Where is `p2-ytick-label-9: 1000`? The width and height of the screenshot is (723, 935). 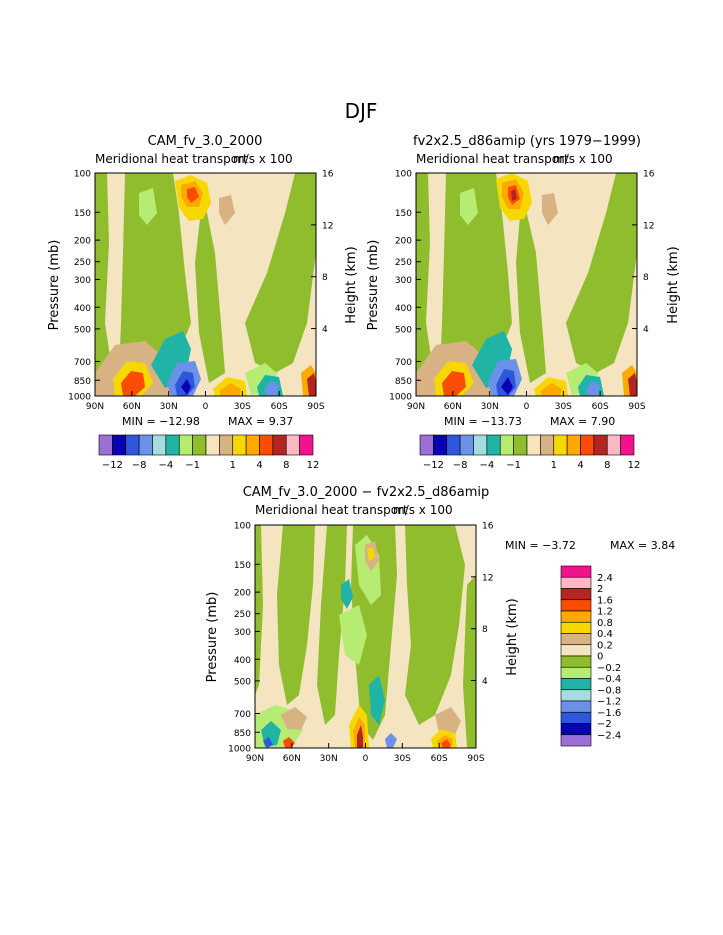 p2-ytick-label-9: 1000 is located at coordinates (400, 398).